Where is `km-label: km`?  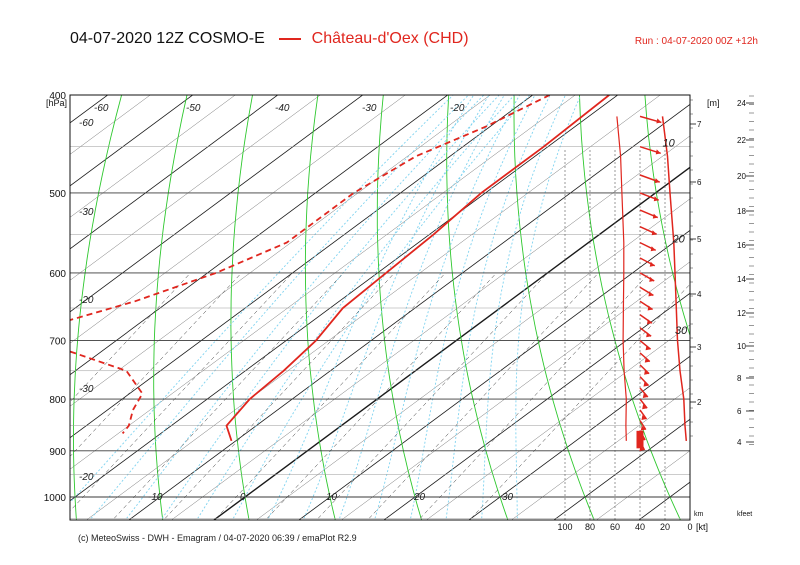 km-label: km is located at coordinates (699, 514).